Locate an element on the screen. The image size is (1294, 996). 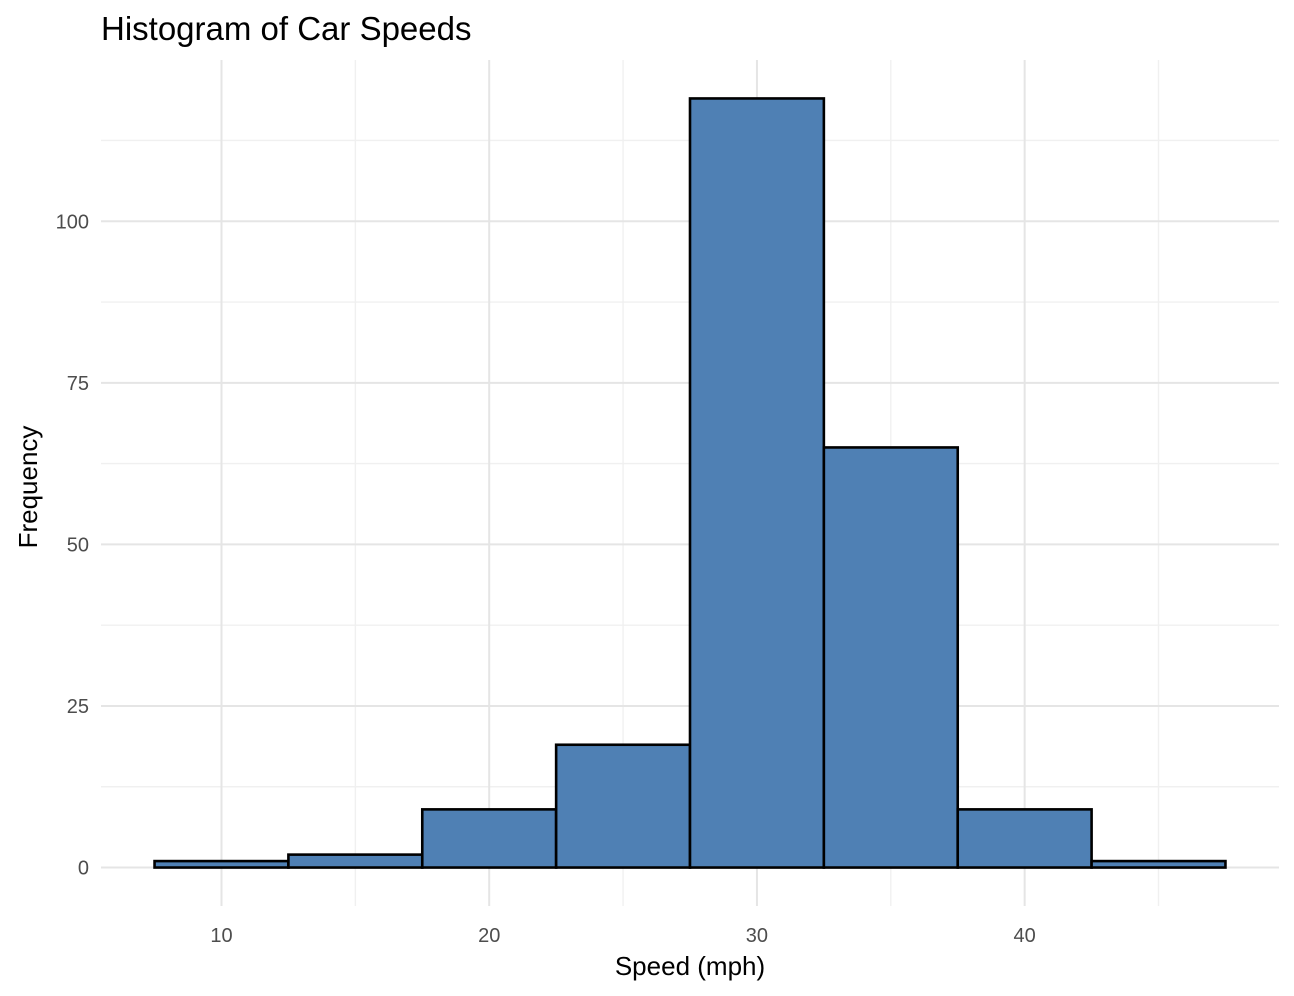
x-axis-tick-labels: 10 20 30 40 is located at coordinates (622, 936).